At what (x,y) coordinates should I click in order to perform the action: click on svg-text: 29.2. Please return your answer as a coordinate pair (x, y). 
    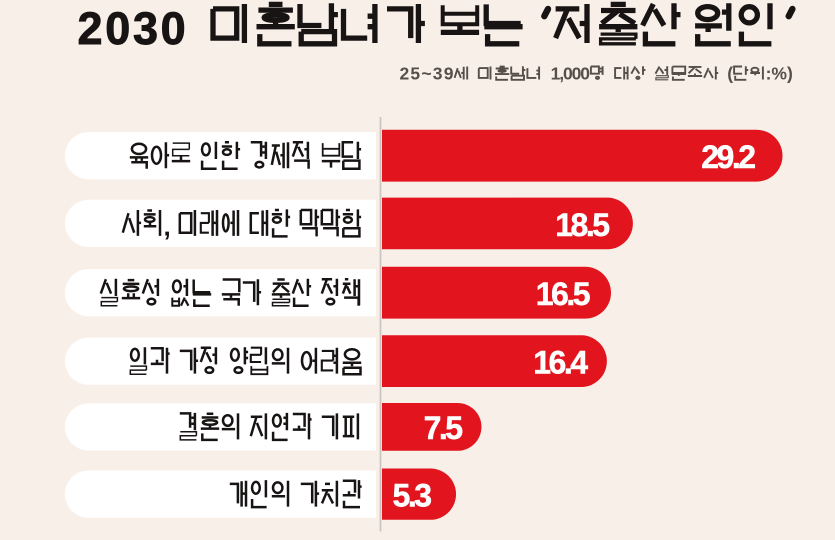
    Looking at the image, I should click on (728, 157).